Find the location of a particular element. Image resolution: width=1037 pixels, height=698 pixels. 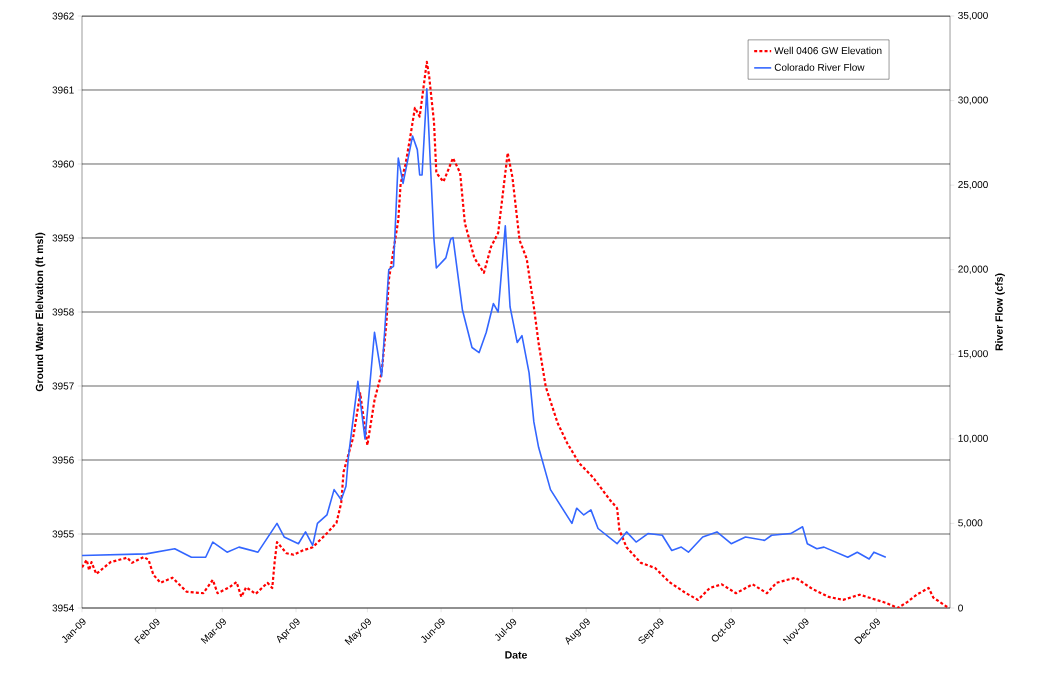

y2-tick-label: 25,000 is located at coordinates (973, 185).